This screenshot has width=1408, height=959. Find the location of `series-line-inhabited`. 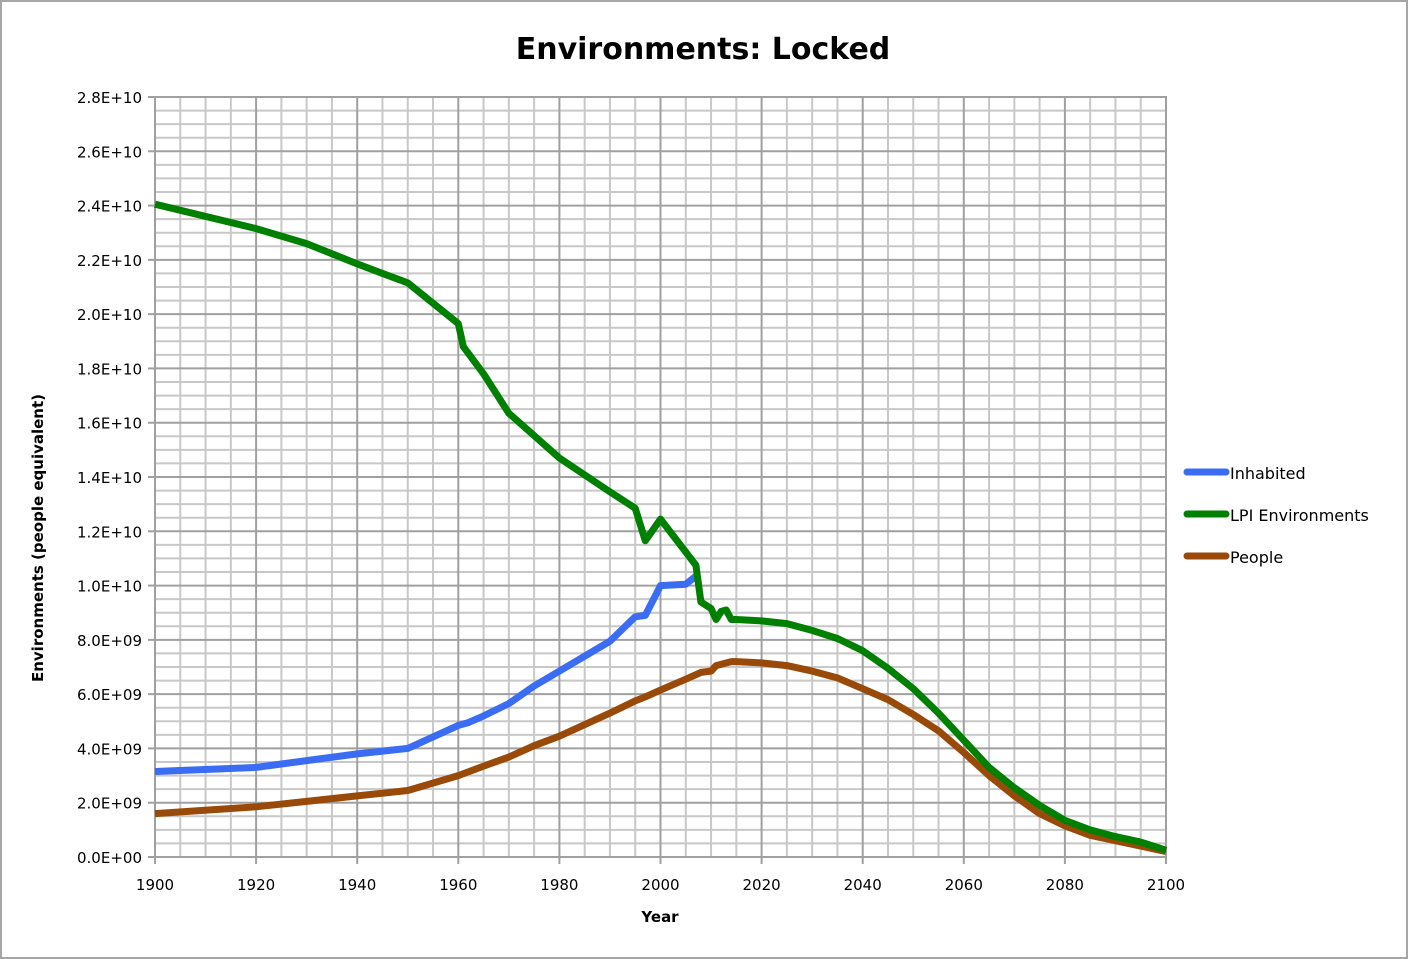

series-line-inhabited is located at coordinates (426, 674).